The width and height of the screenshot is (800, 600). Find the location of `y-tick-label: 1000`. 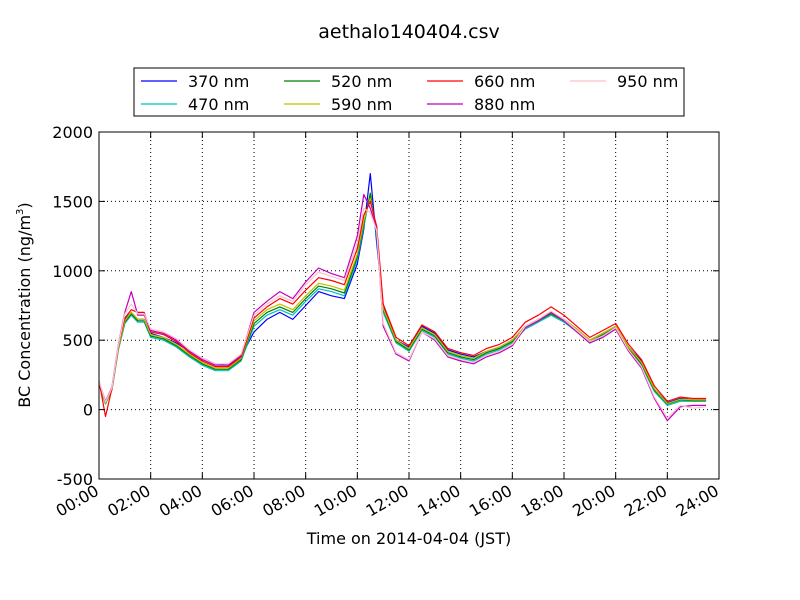

y-tick-label: 1000 is located at coordinates (72, 271).